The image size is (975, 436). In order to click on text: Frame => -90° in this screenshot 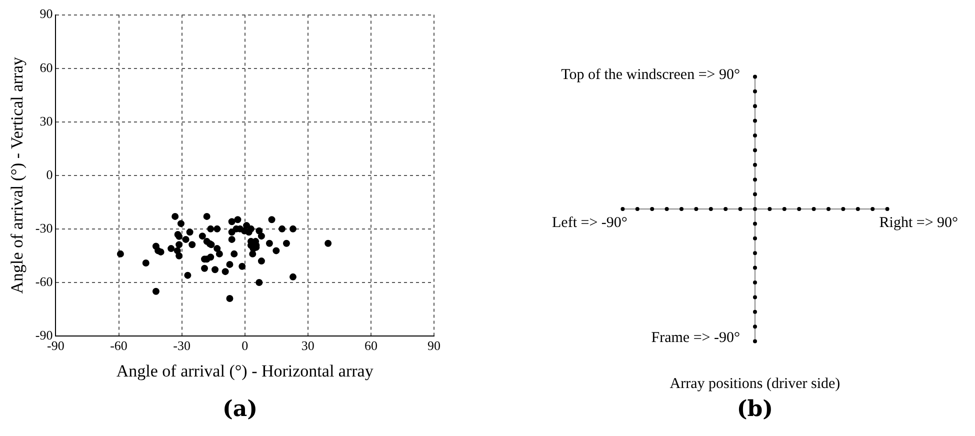, I will do `click(695, 339)`.